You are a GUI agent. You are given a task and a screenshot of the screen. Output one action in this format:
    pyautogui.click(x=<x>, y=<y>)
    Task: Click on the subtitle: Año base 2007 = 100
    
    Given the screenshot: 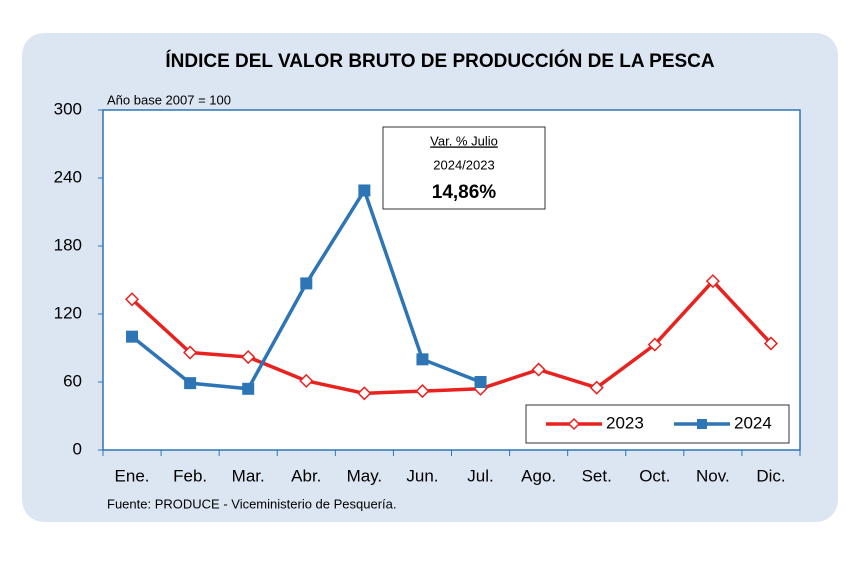 What is the action you would take?
    pyautogui.click(x=169, y=99)
    